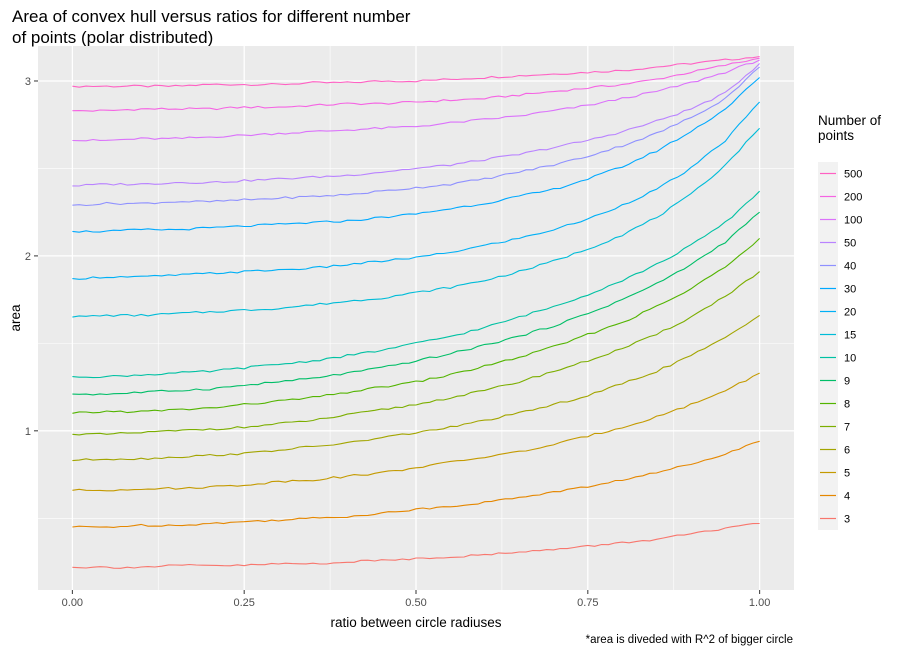  What do you see at coordinates (415, 622) in the screenshot?
I see `x-axis-label: ratio between circle radiuses` at bounding box center [415, 622].